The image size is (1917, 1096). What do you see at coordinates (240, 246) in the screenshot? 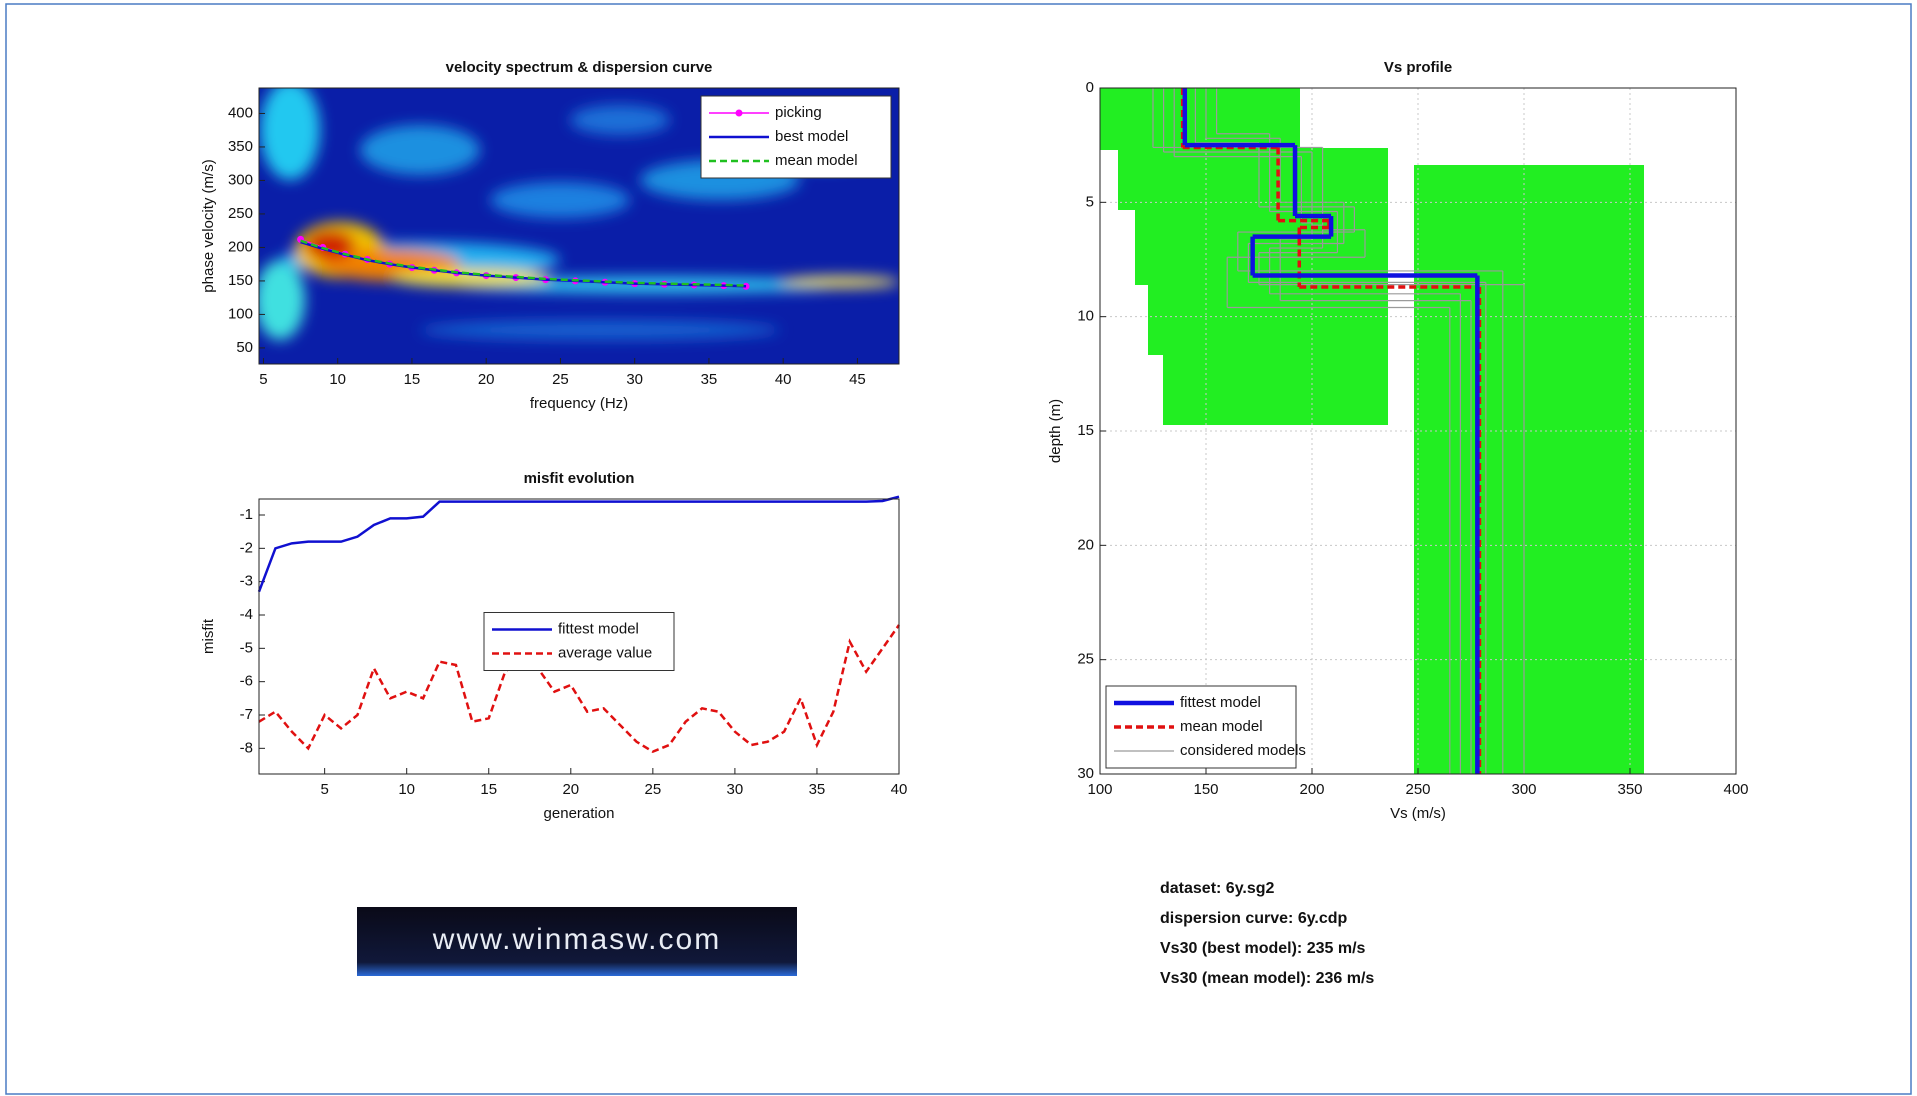
I see `y-tick-label: 200` at bounding box center [240, 246].